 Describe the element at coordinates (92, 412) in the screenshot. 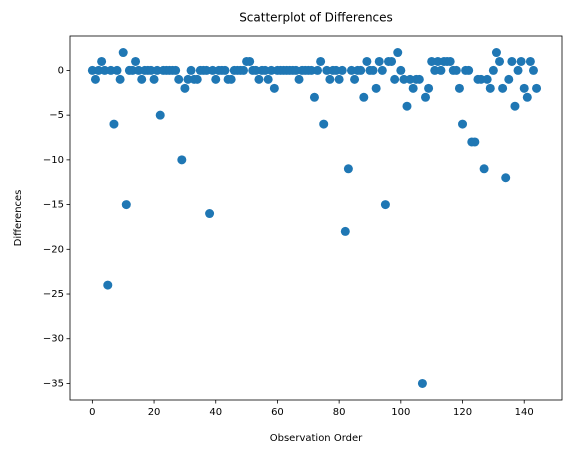

I see `x-tick-label: 0` at that location.